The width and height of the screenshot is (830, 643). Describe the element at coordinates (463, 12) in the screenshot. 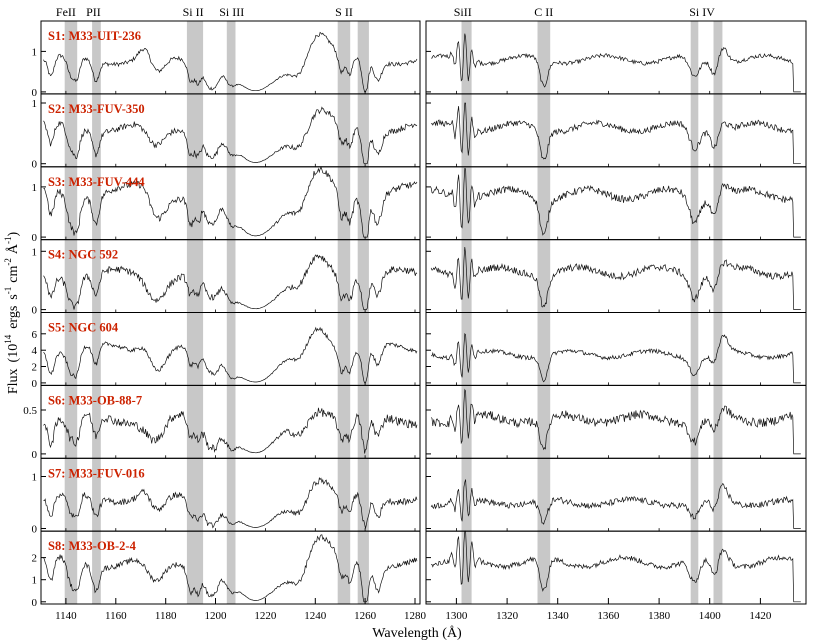

I see `right-line-label-1: SiII` at that location.